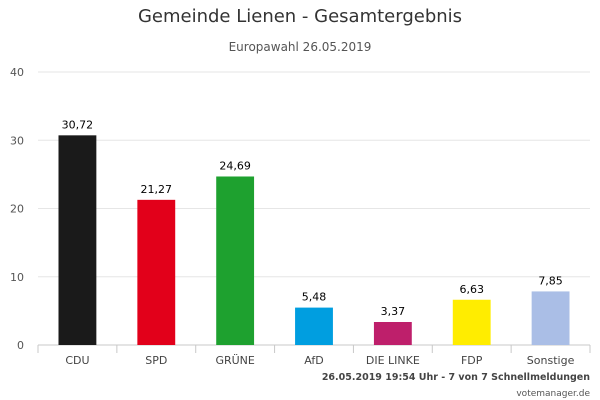 The image size is (600, 400). Describe the element at coordinates (471, 322) in the screenshot. I see `bar-fdp` at that location.